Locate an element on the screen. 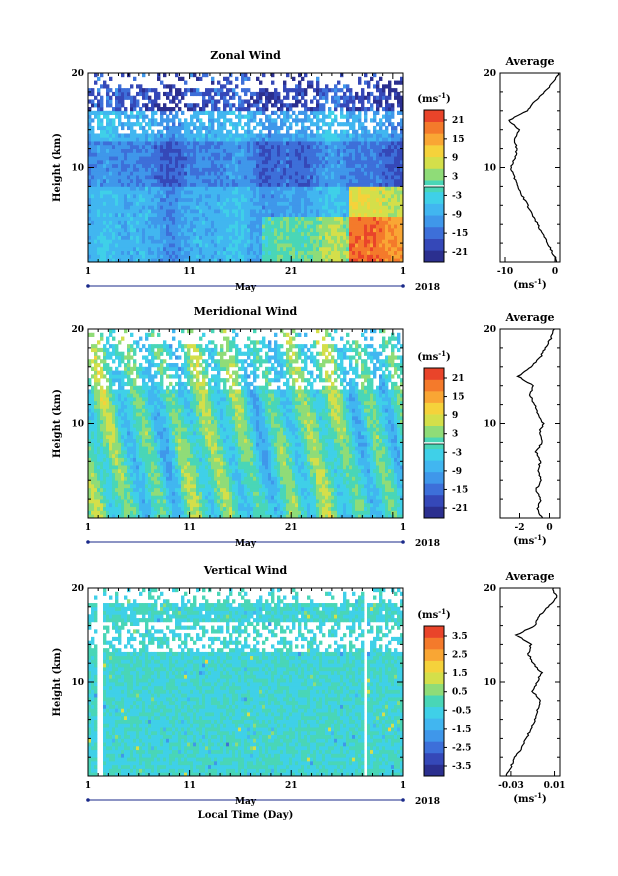  colorbar: (ms-1) 3.5 2.5 1.5 0.5 -0.5 -1.5 -2.5 -3.5 is located at coordinates (444, 692).